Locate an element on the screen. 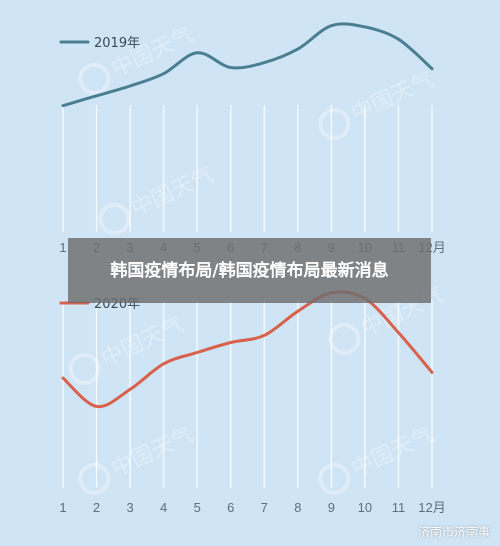  x-tick-label: 8 is located at coordinates (297, 507).